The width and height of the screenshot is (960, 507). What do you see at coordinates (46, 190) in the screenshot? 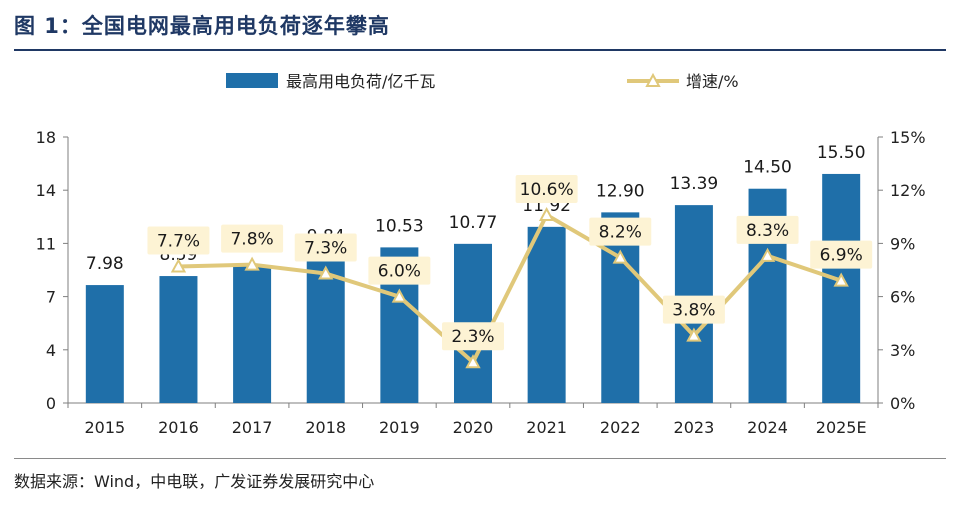
I see `left-tick-label: 14` at bounding box center [46, 190].